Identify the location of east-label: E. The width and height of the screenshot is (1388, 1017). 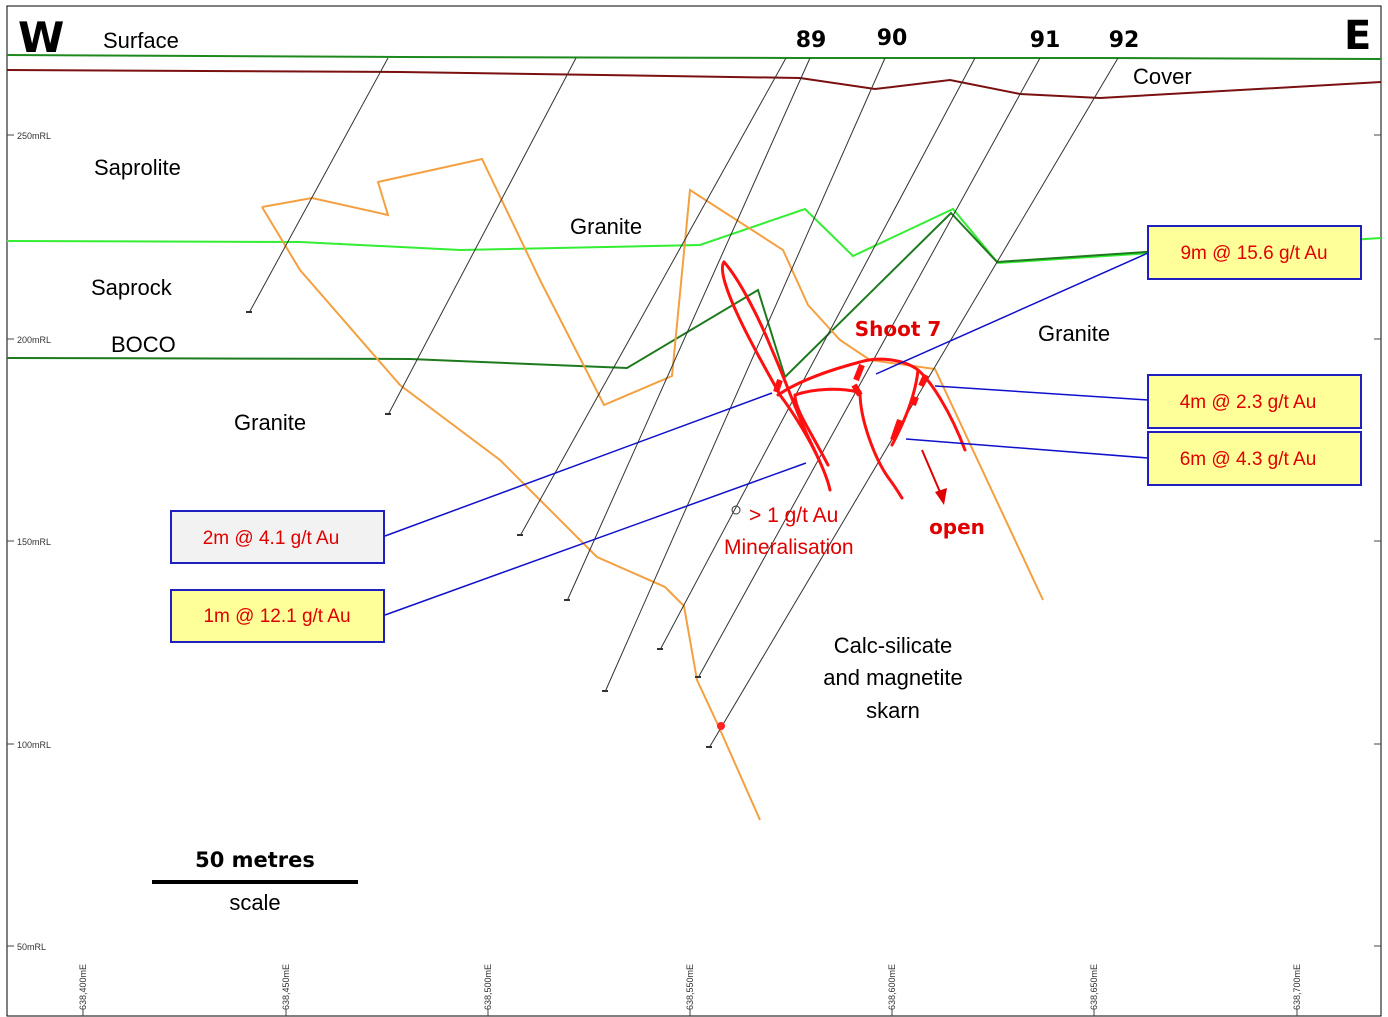
(1357, 36).